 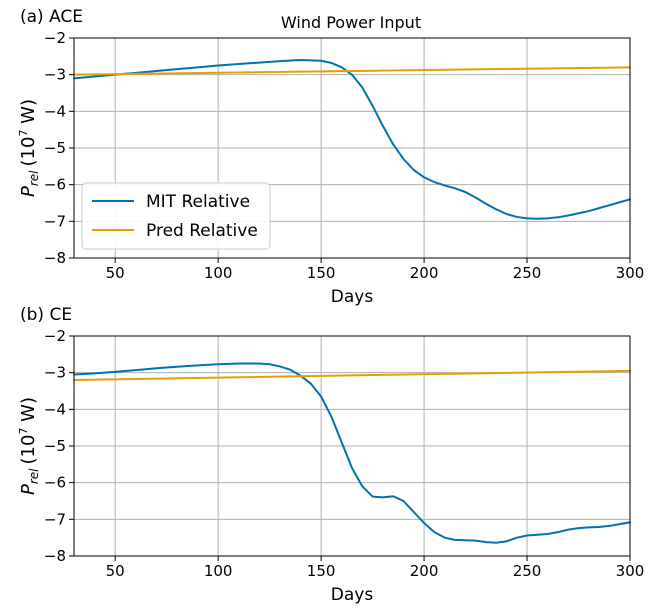 I want to click on x-tick-label-ce: 50, so click(x=115, y=571).